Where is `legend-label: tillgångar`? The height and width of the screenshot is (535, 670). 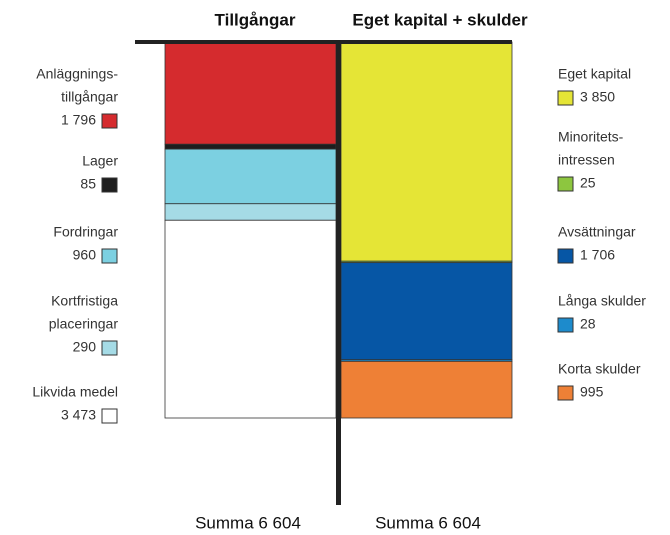
legend-label: tillgångar is located at coordinates (89, 97).